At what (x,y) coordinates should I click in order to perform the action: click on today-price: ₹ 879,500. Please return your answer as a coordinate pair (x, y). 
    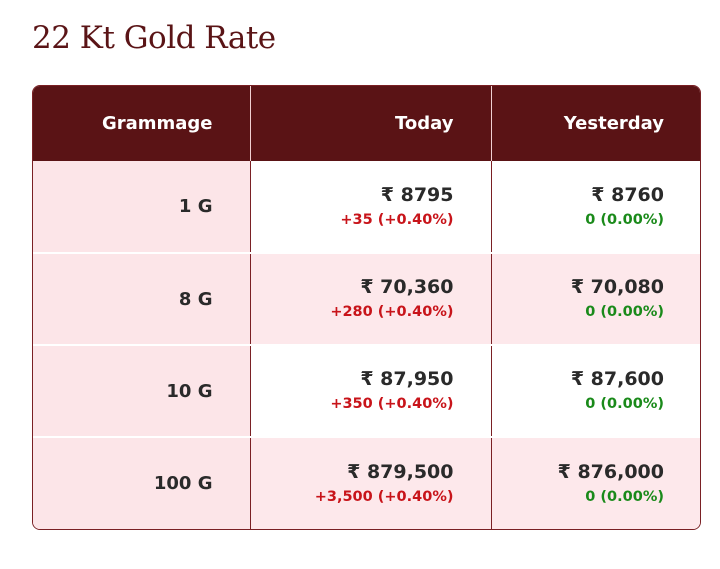
    Looking at the image, I should click on (400, 471).